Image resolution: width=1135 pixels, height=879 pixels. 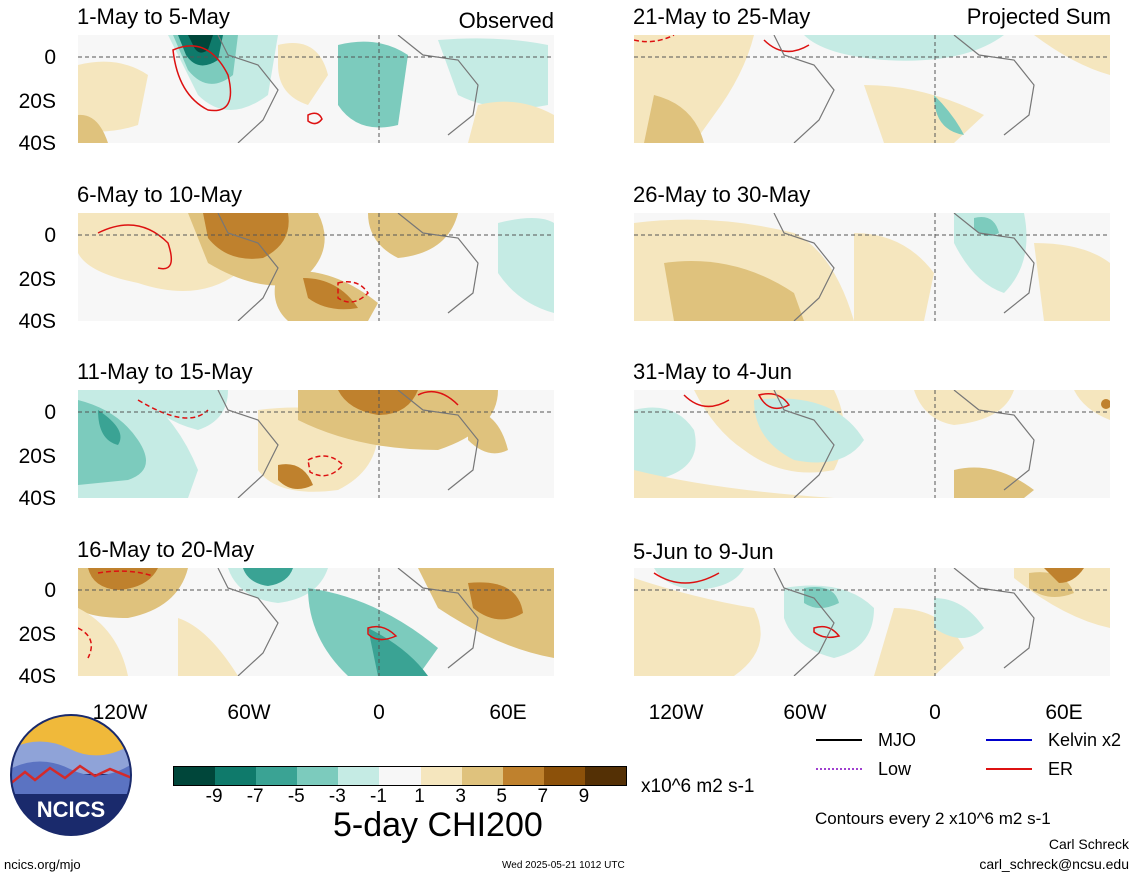 I want to click on ncics-logo: NCICS, so click(x=71, y=775).